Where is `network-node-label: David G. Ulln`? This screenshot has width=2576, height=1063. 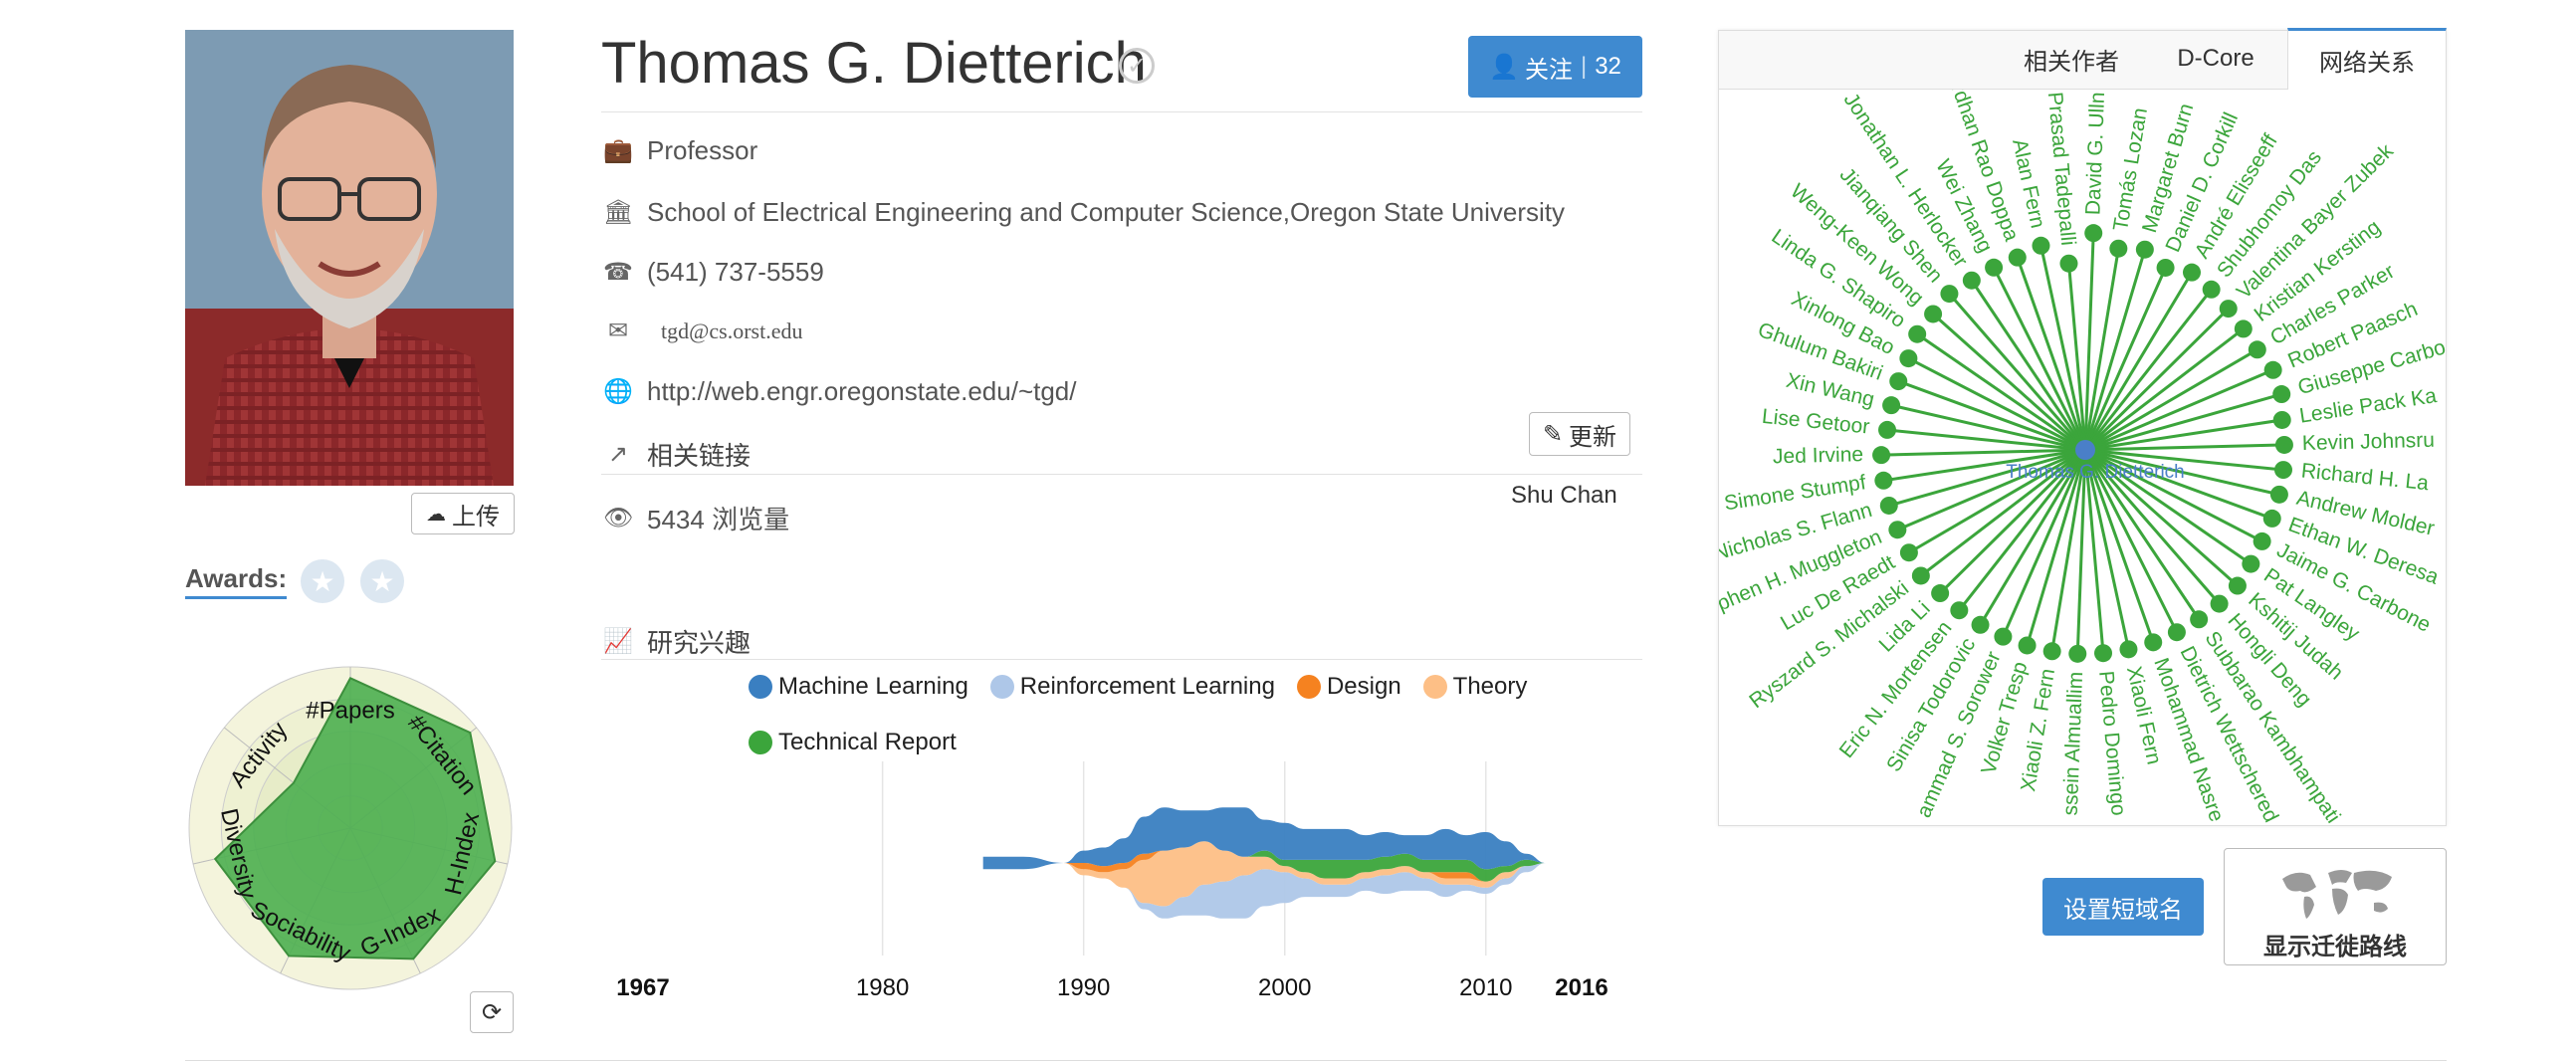 network-node-label: David G. Ulln is located at coordinates (2095, 153).